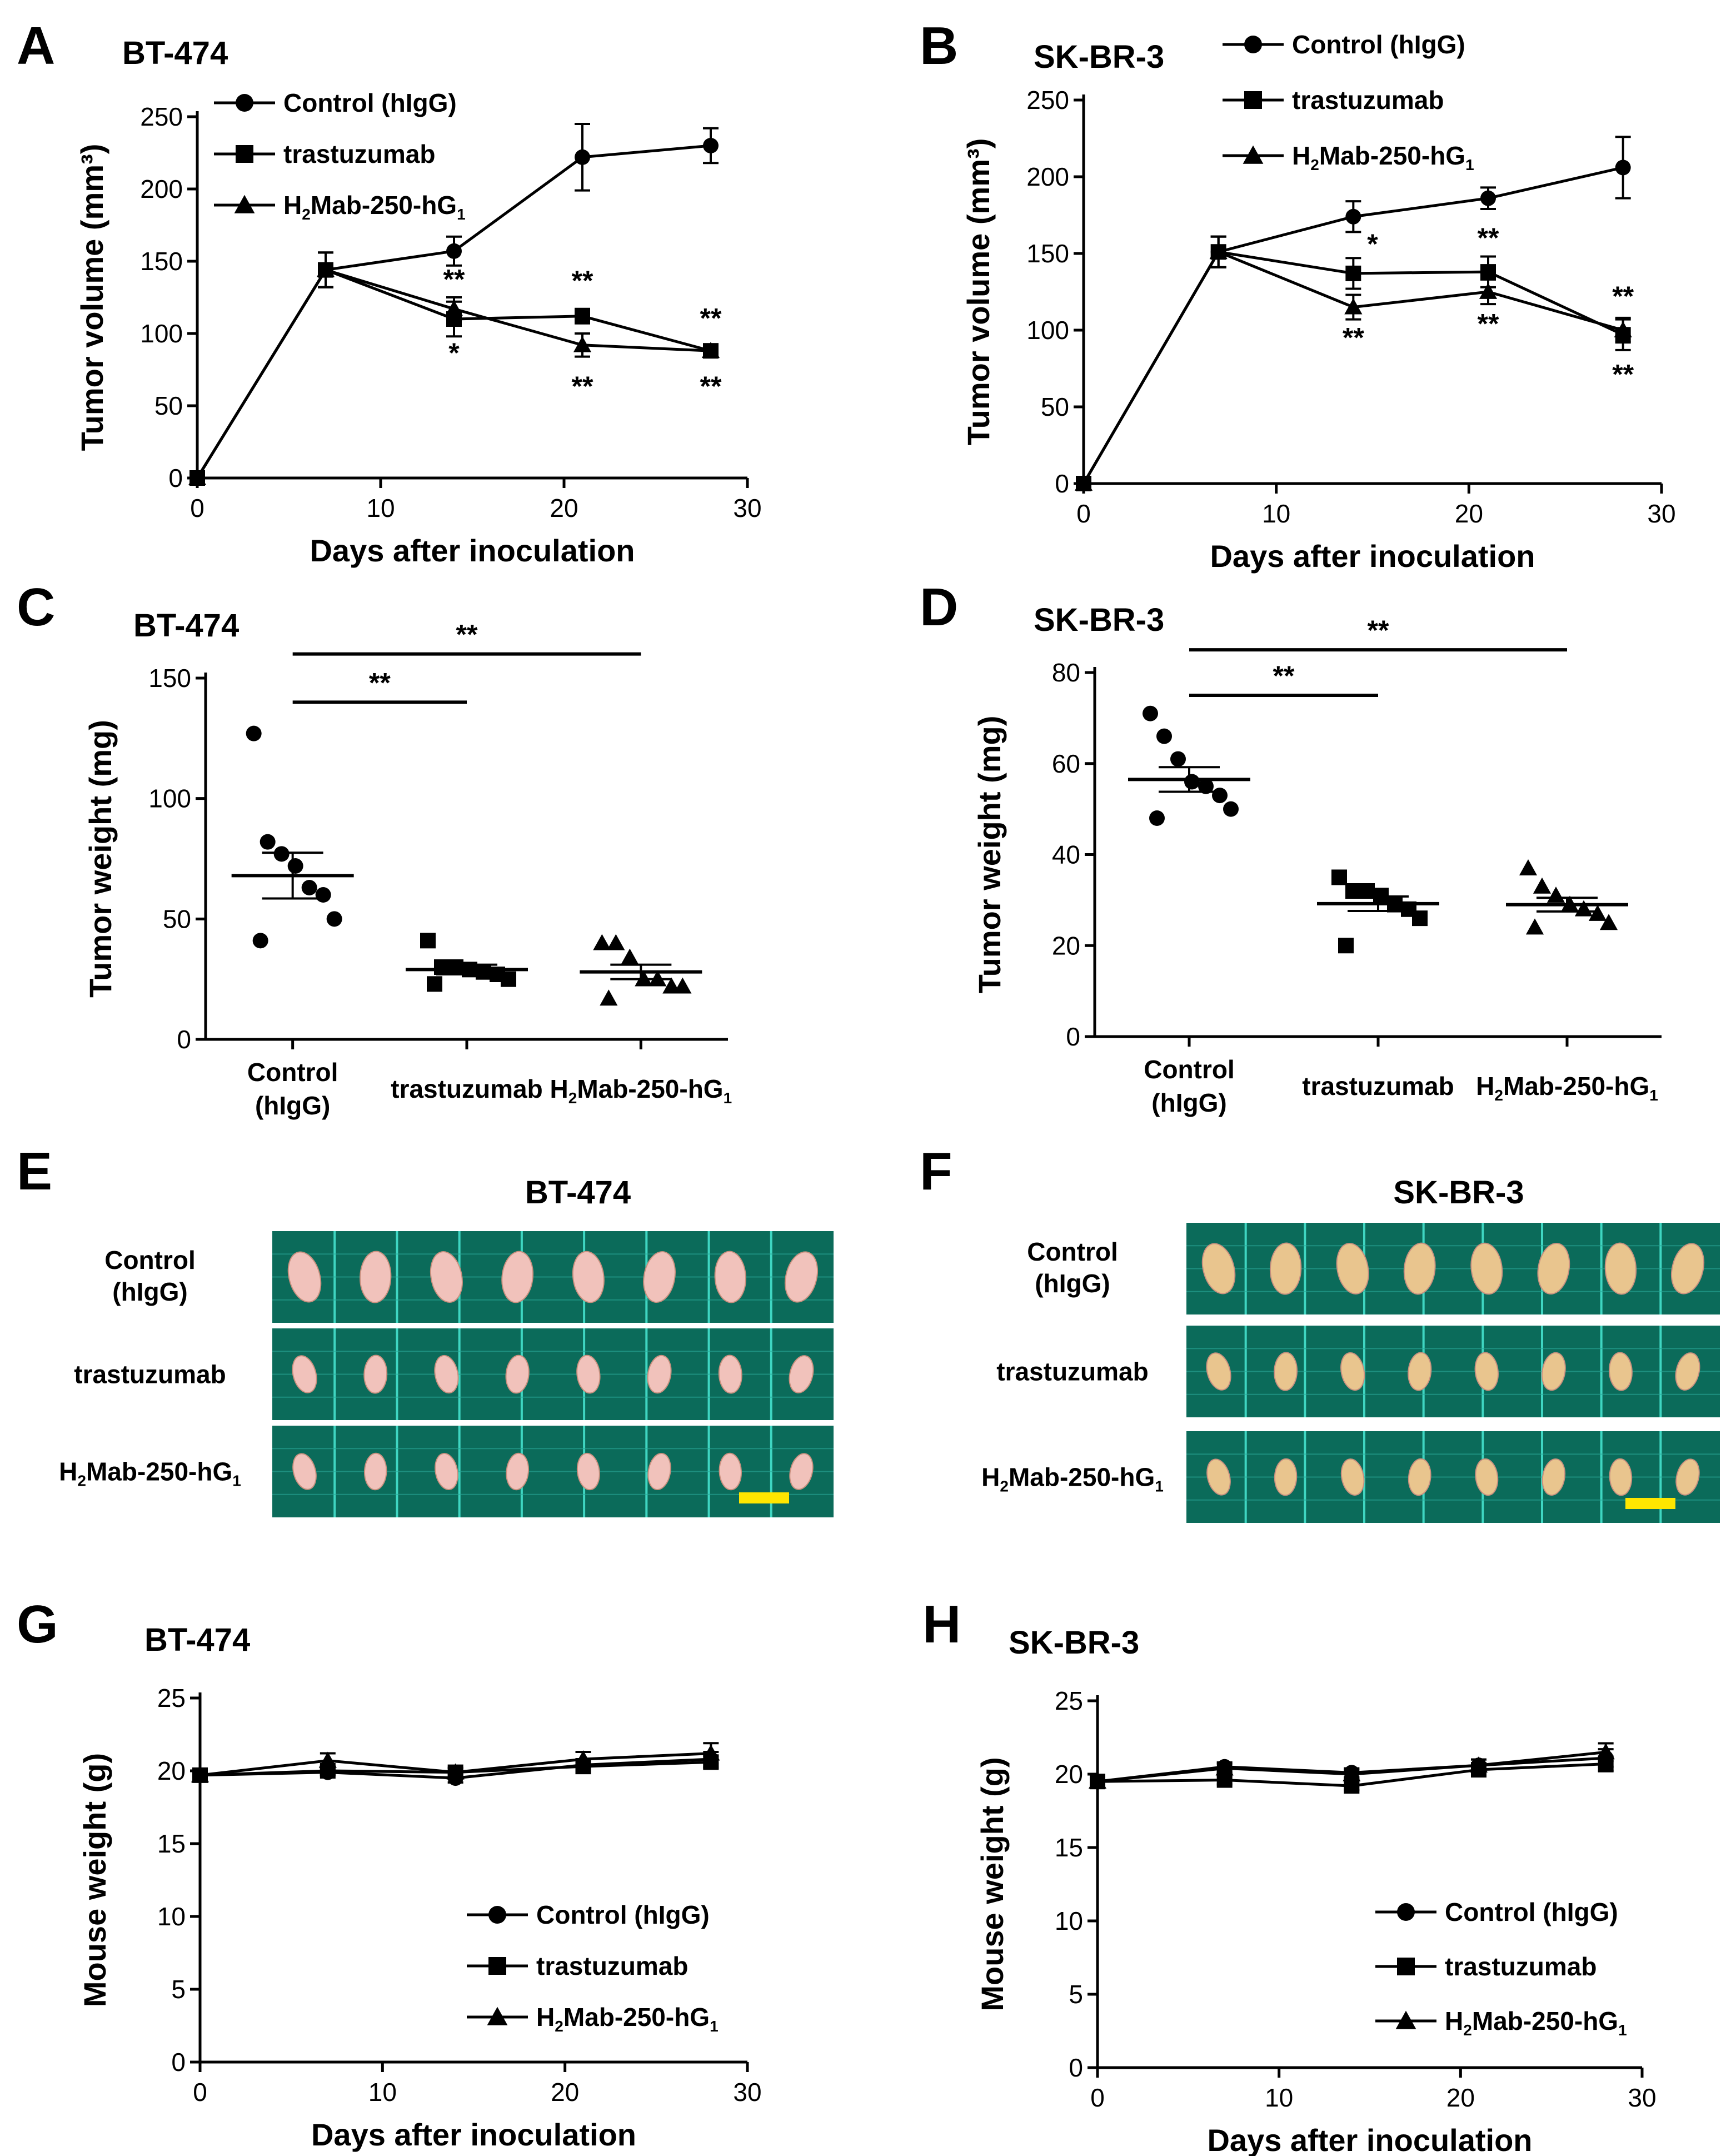  What do you see at coordinates (94, 1880) in the screenshot?
I see `y-axis-label: Mouse weight (g)` at bounding box center [94, 1880].